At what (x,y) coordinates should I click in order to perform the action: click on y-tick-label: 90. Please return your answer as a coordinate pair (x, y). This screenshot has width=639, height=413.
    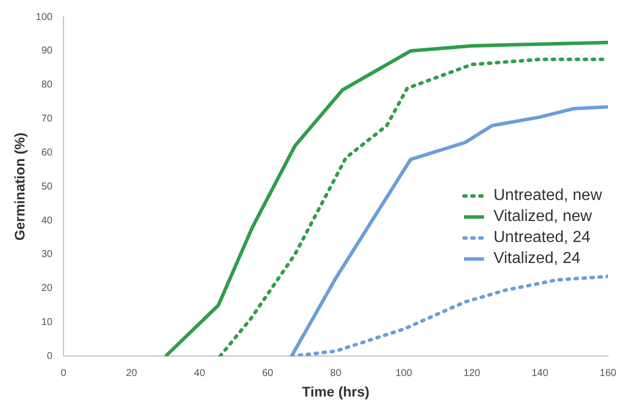
    Looking at the image, I should click on (47, 51).